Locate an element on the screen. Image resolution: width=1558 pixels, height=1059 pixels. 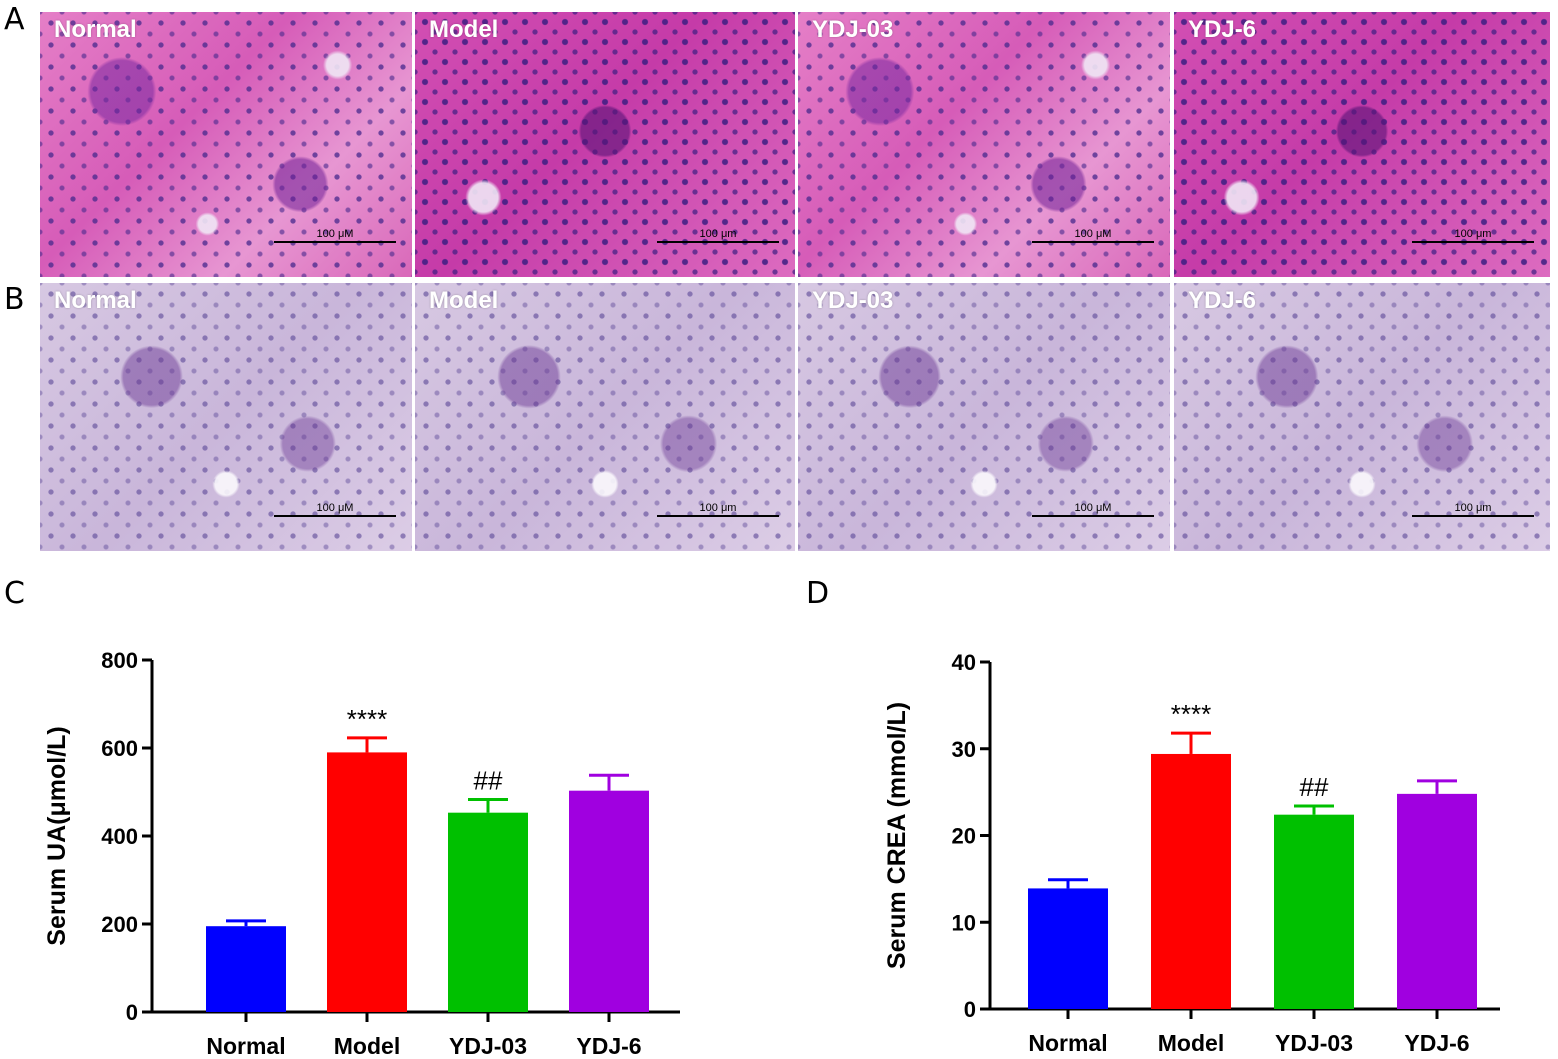
panel-letter-c: C is located at coordinates (14, 593).